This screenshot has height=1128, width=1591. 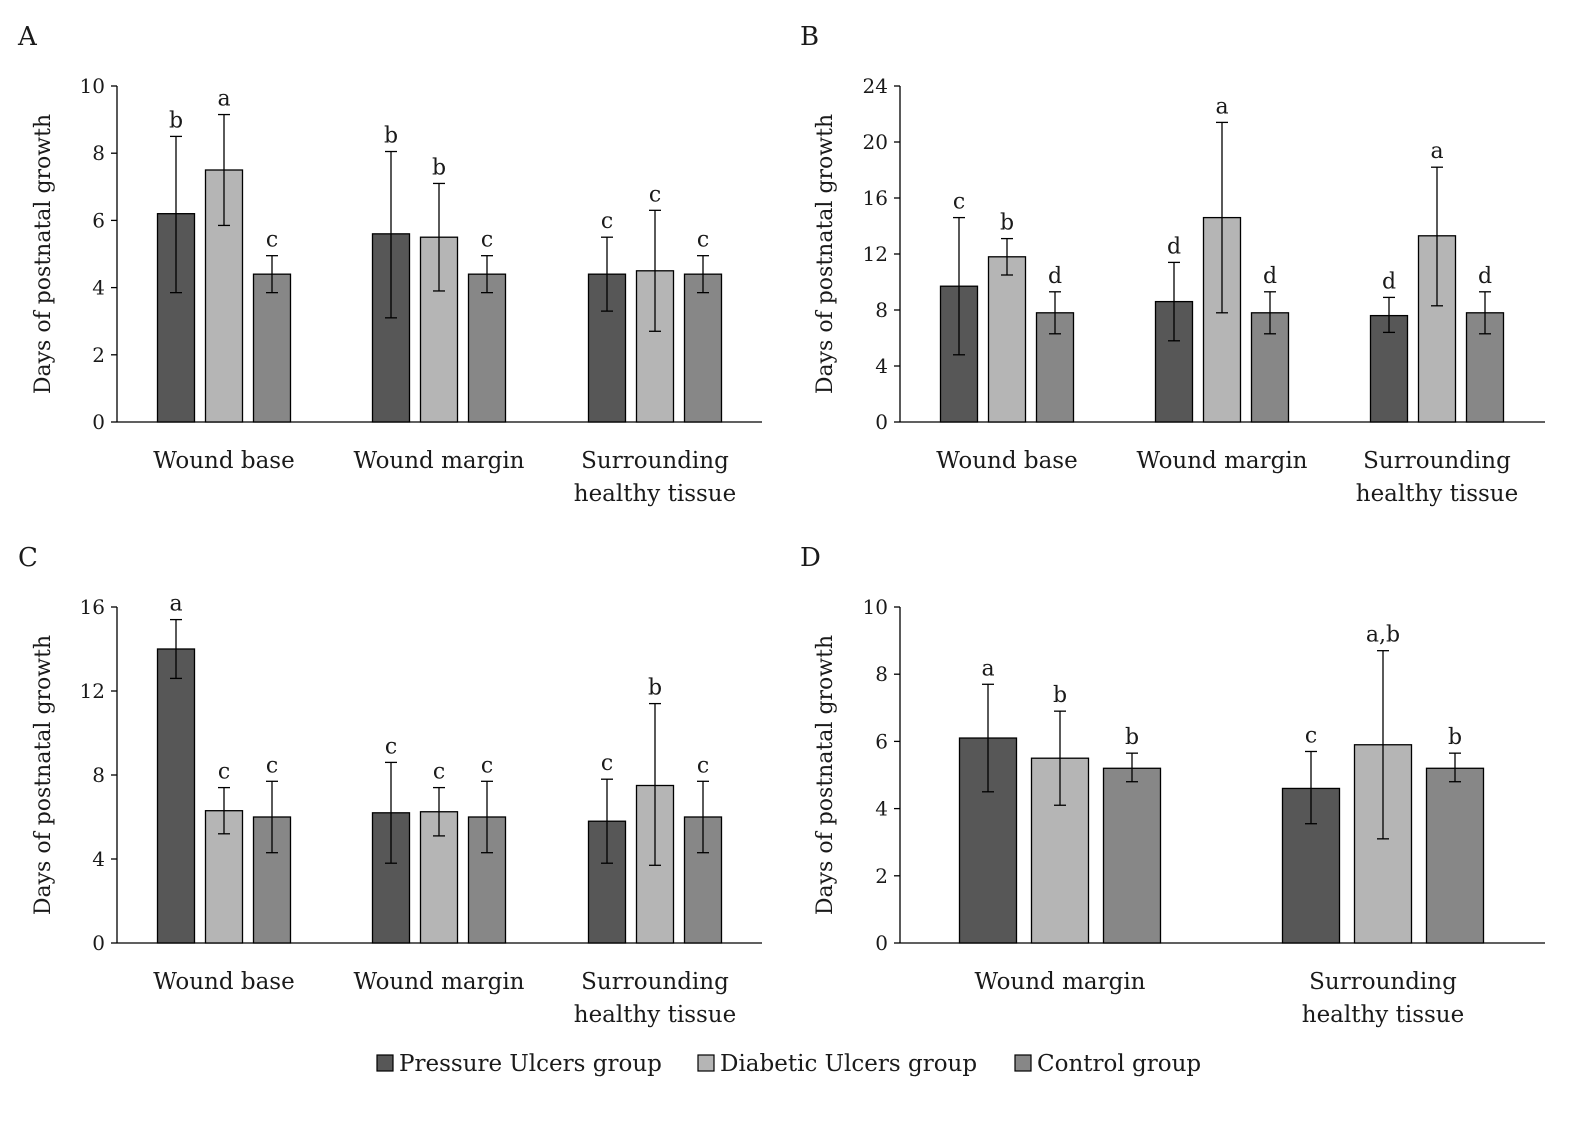 I want to click on y-tick-label: 20, so click(x=875, y=142).